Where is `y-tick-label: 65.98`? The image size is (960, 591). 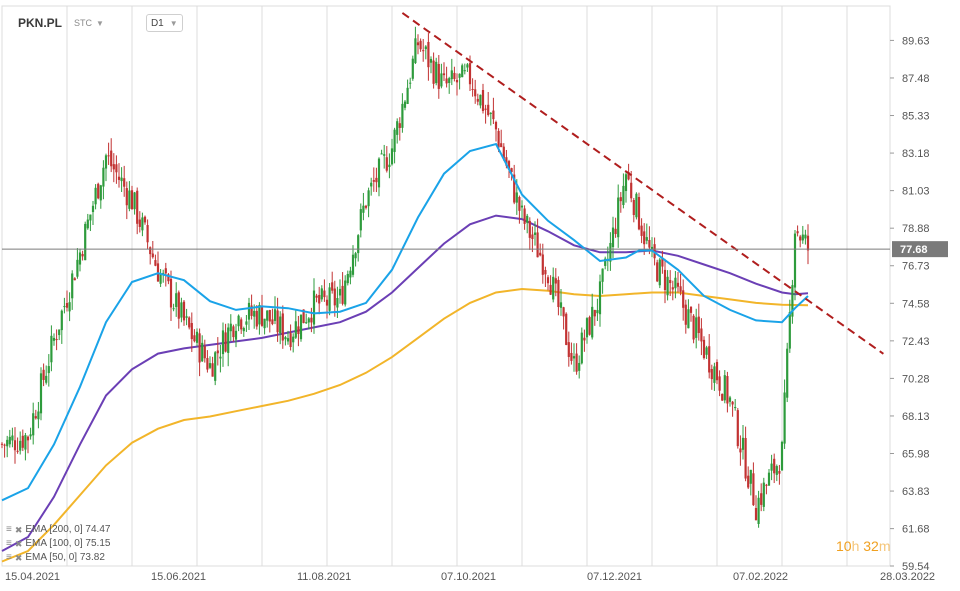
y-tick-label: 65.98 is located at coordinates (916, 455).